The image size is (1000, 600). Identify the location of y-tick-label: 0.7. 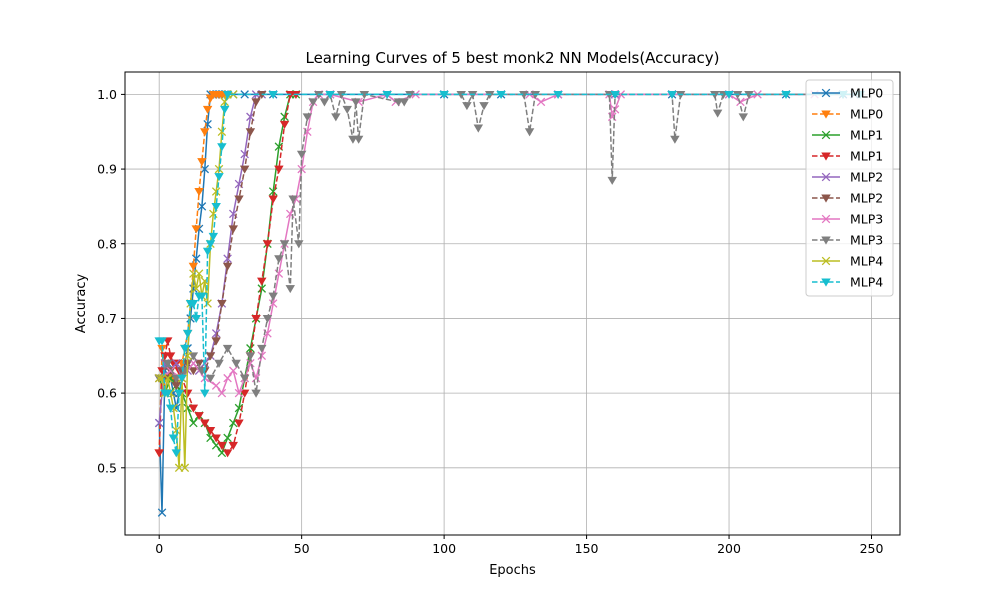
(107, 318).